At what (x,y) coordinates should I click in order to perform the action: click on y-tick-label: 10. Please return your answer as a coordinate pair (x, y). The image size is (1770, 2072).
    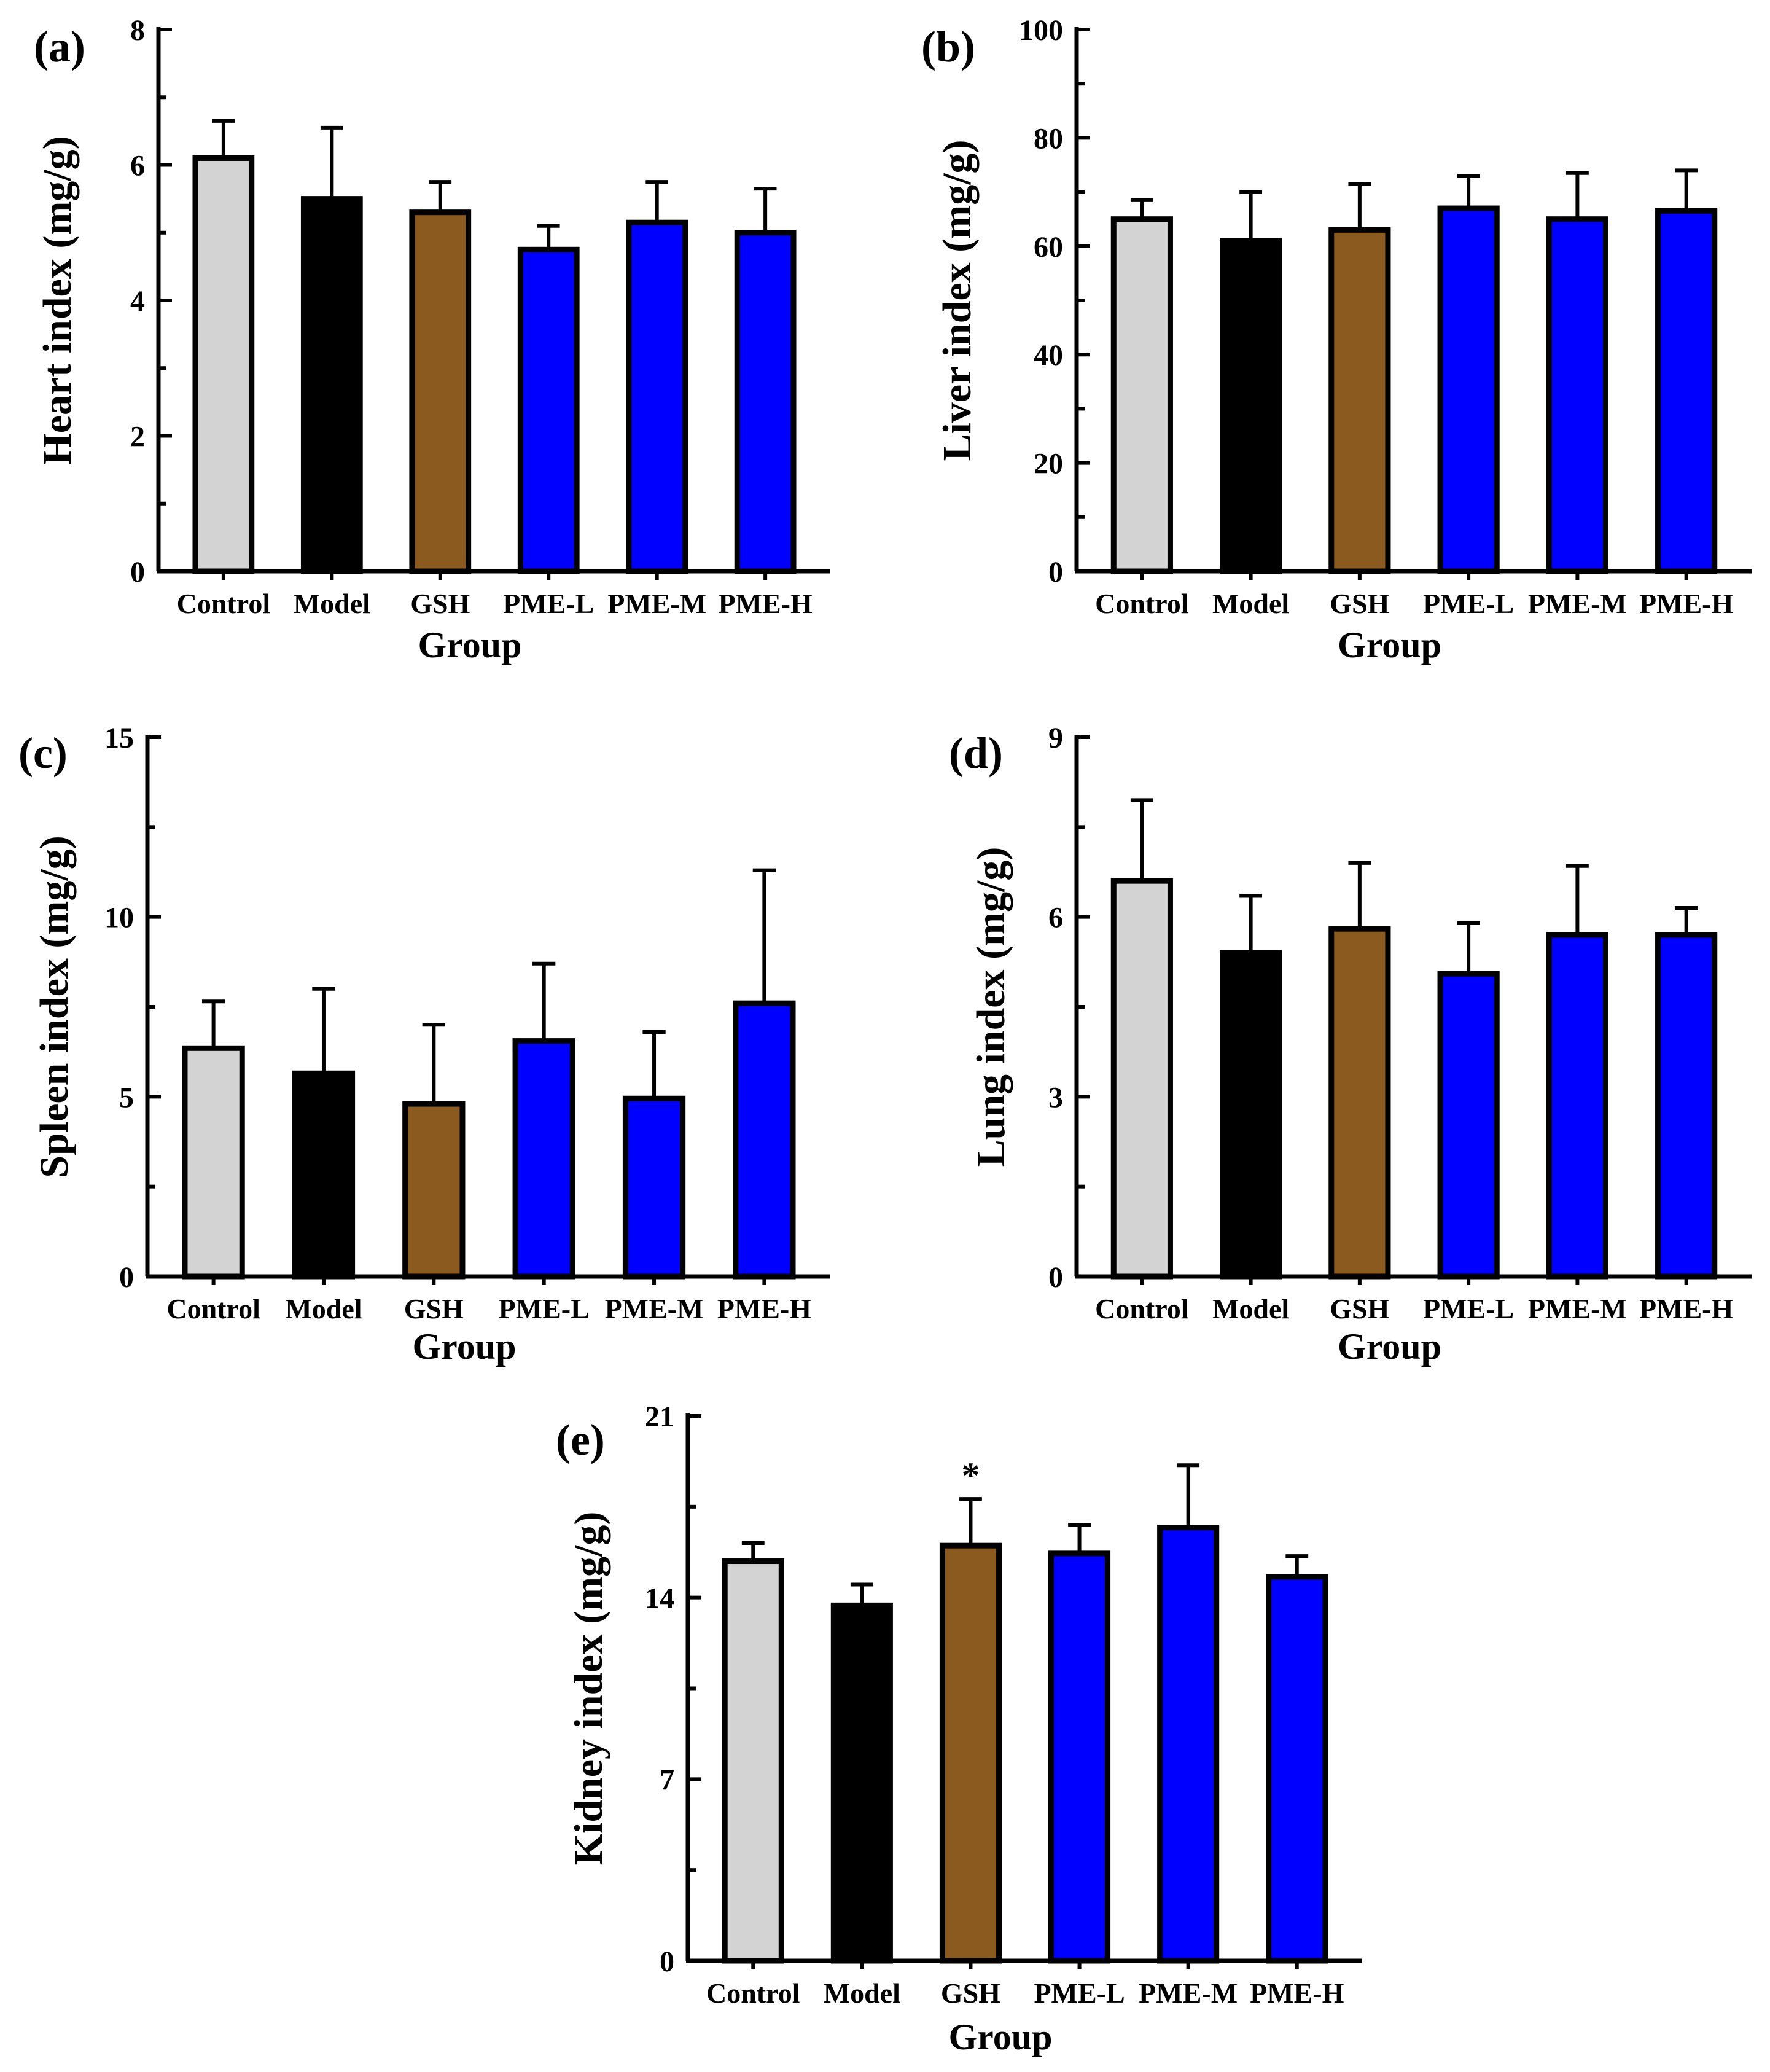
    Looking at the image, I should click on (119, 918).